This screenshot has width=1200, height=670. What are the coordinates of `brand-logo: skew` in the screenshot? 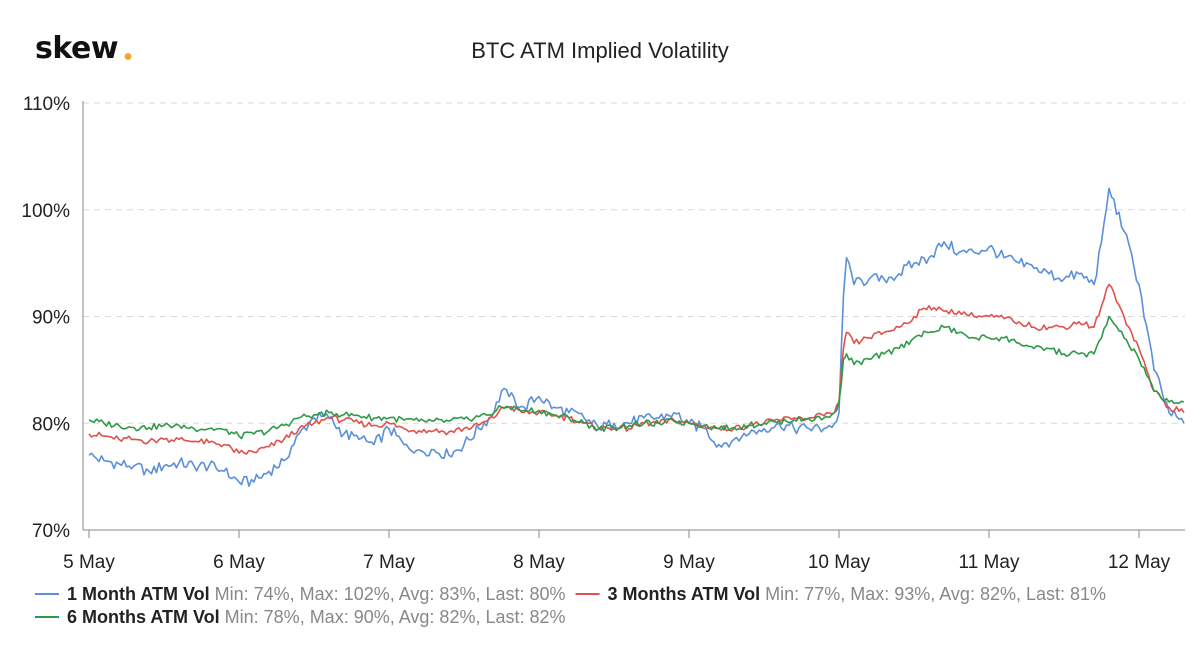 It's located at (76, 48).